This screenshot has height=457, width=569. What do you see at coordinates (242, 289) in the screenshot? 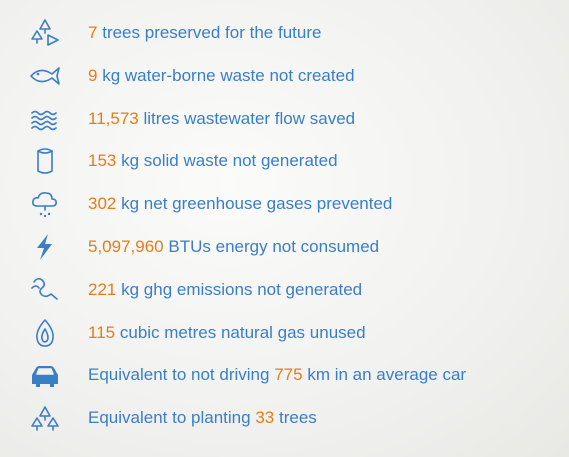
I see `stat-label: kg ghg emissions not generated` at bounding box center [242, 289].